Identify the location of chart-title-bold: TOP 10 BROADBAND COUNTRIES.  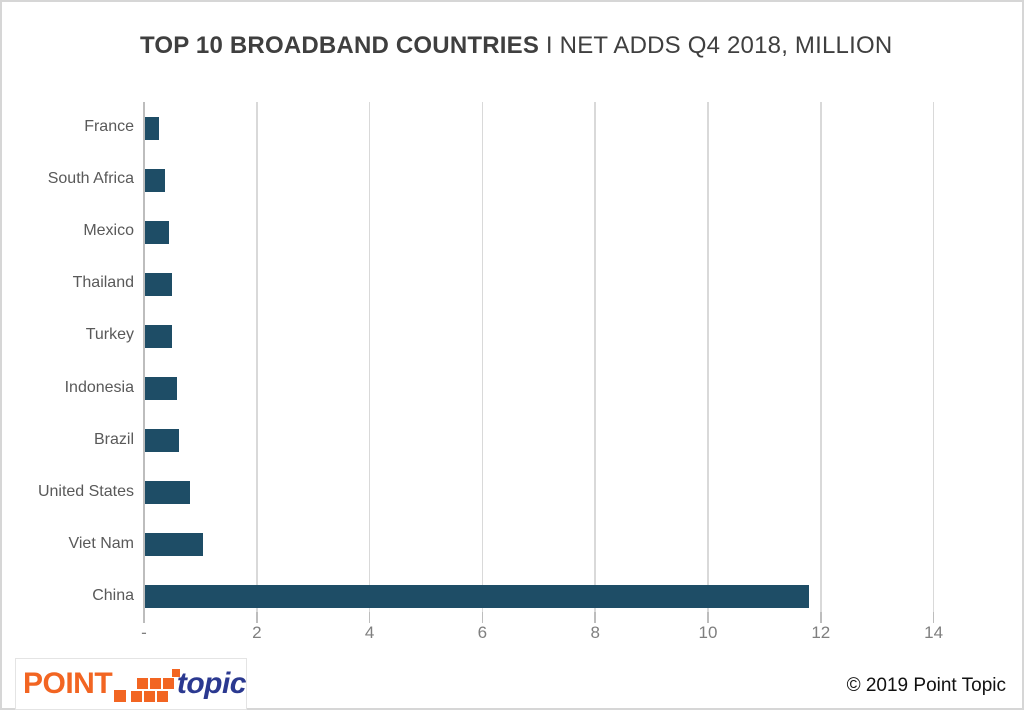
(340, 45).